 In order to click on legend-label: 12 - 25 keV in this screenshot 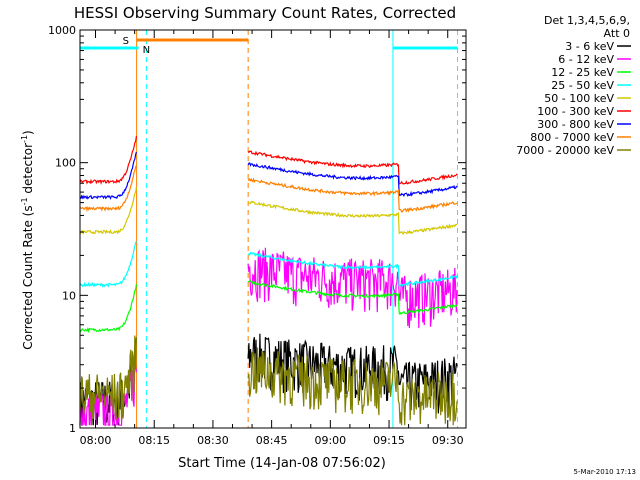, I will do `click(582, 72)`.